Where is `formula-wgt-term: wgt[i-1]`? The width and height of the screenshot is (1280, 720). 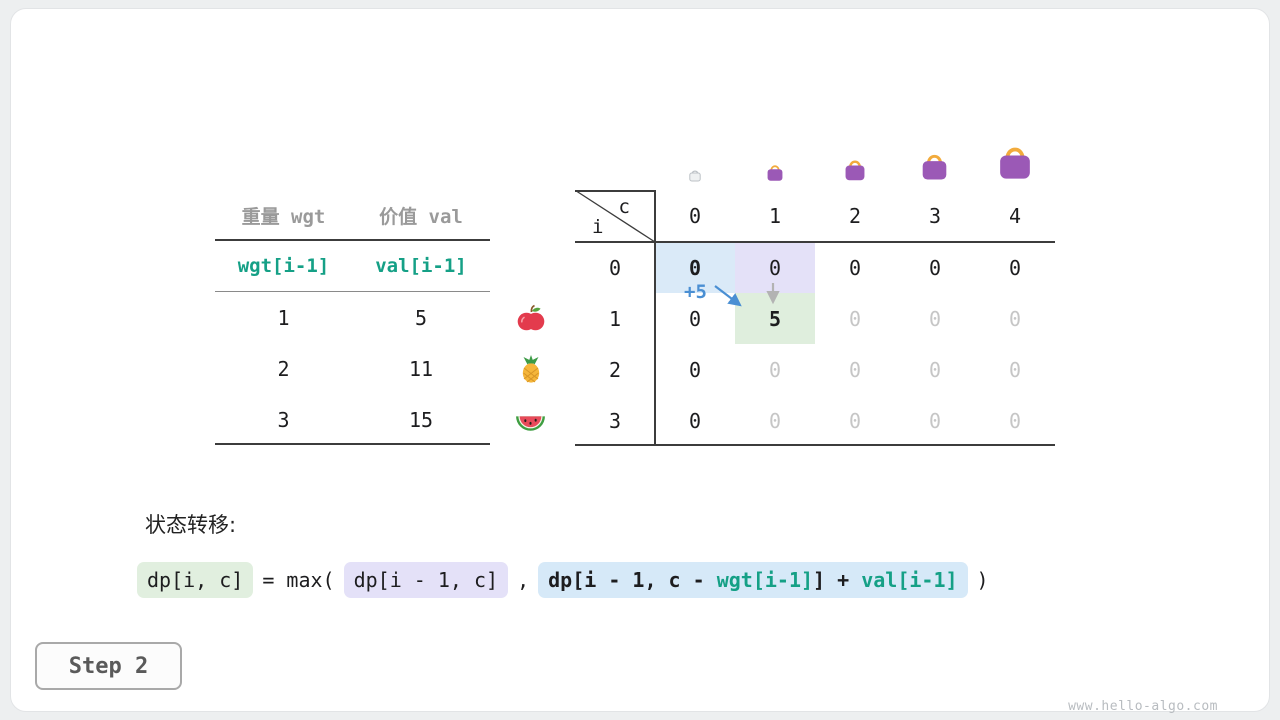
formula-wgt-term: wgt[i-1] is located at coordinates (765, 580).